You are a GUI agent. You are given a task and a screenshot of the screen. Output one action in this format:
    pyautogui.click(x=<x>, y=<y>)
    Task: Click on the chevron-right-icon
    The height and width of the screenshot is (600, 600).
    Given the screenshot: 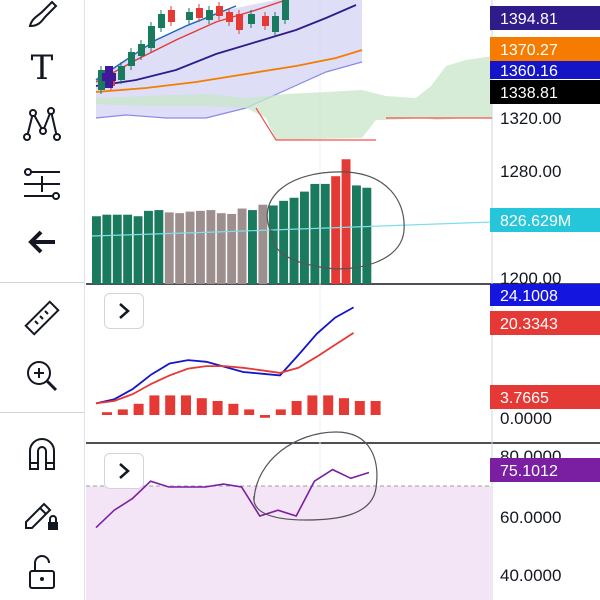 What is the action you would take?
    pyautogui.click(x=124, y=471)
    